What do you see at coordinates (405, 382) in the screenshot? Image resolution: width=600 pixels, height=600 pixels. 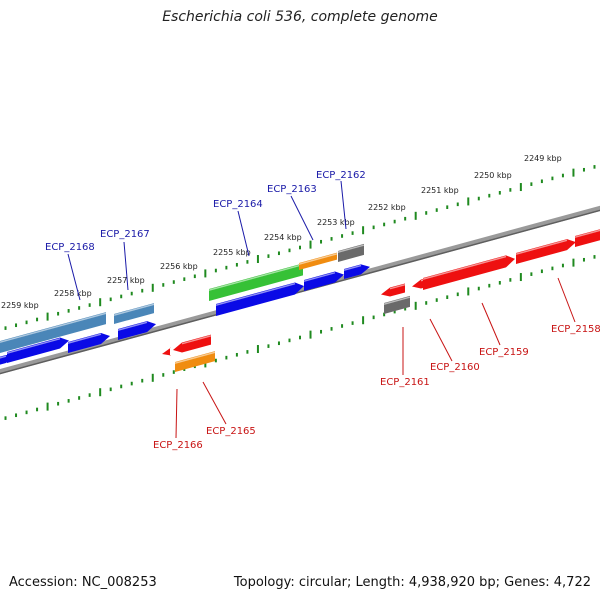 I see `gene-label: ECP_2161` at bounding box center [405, 382].